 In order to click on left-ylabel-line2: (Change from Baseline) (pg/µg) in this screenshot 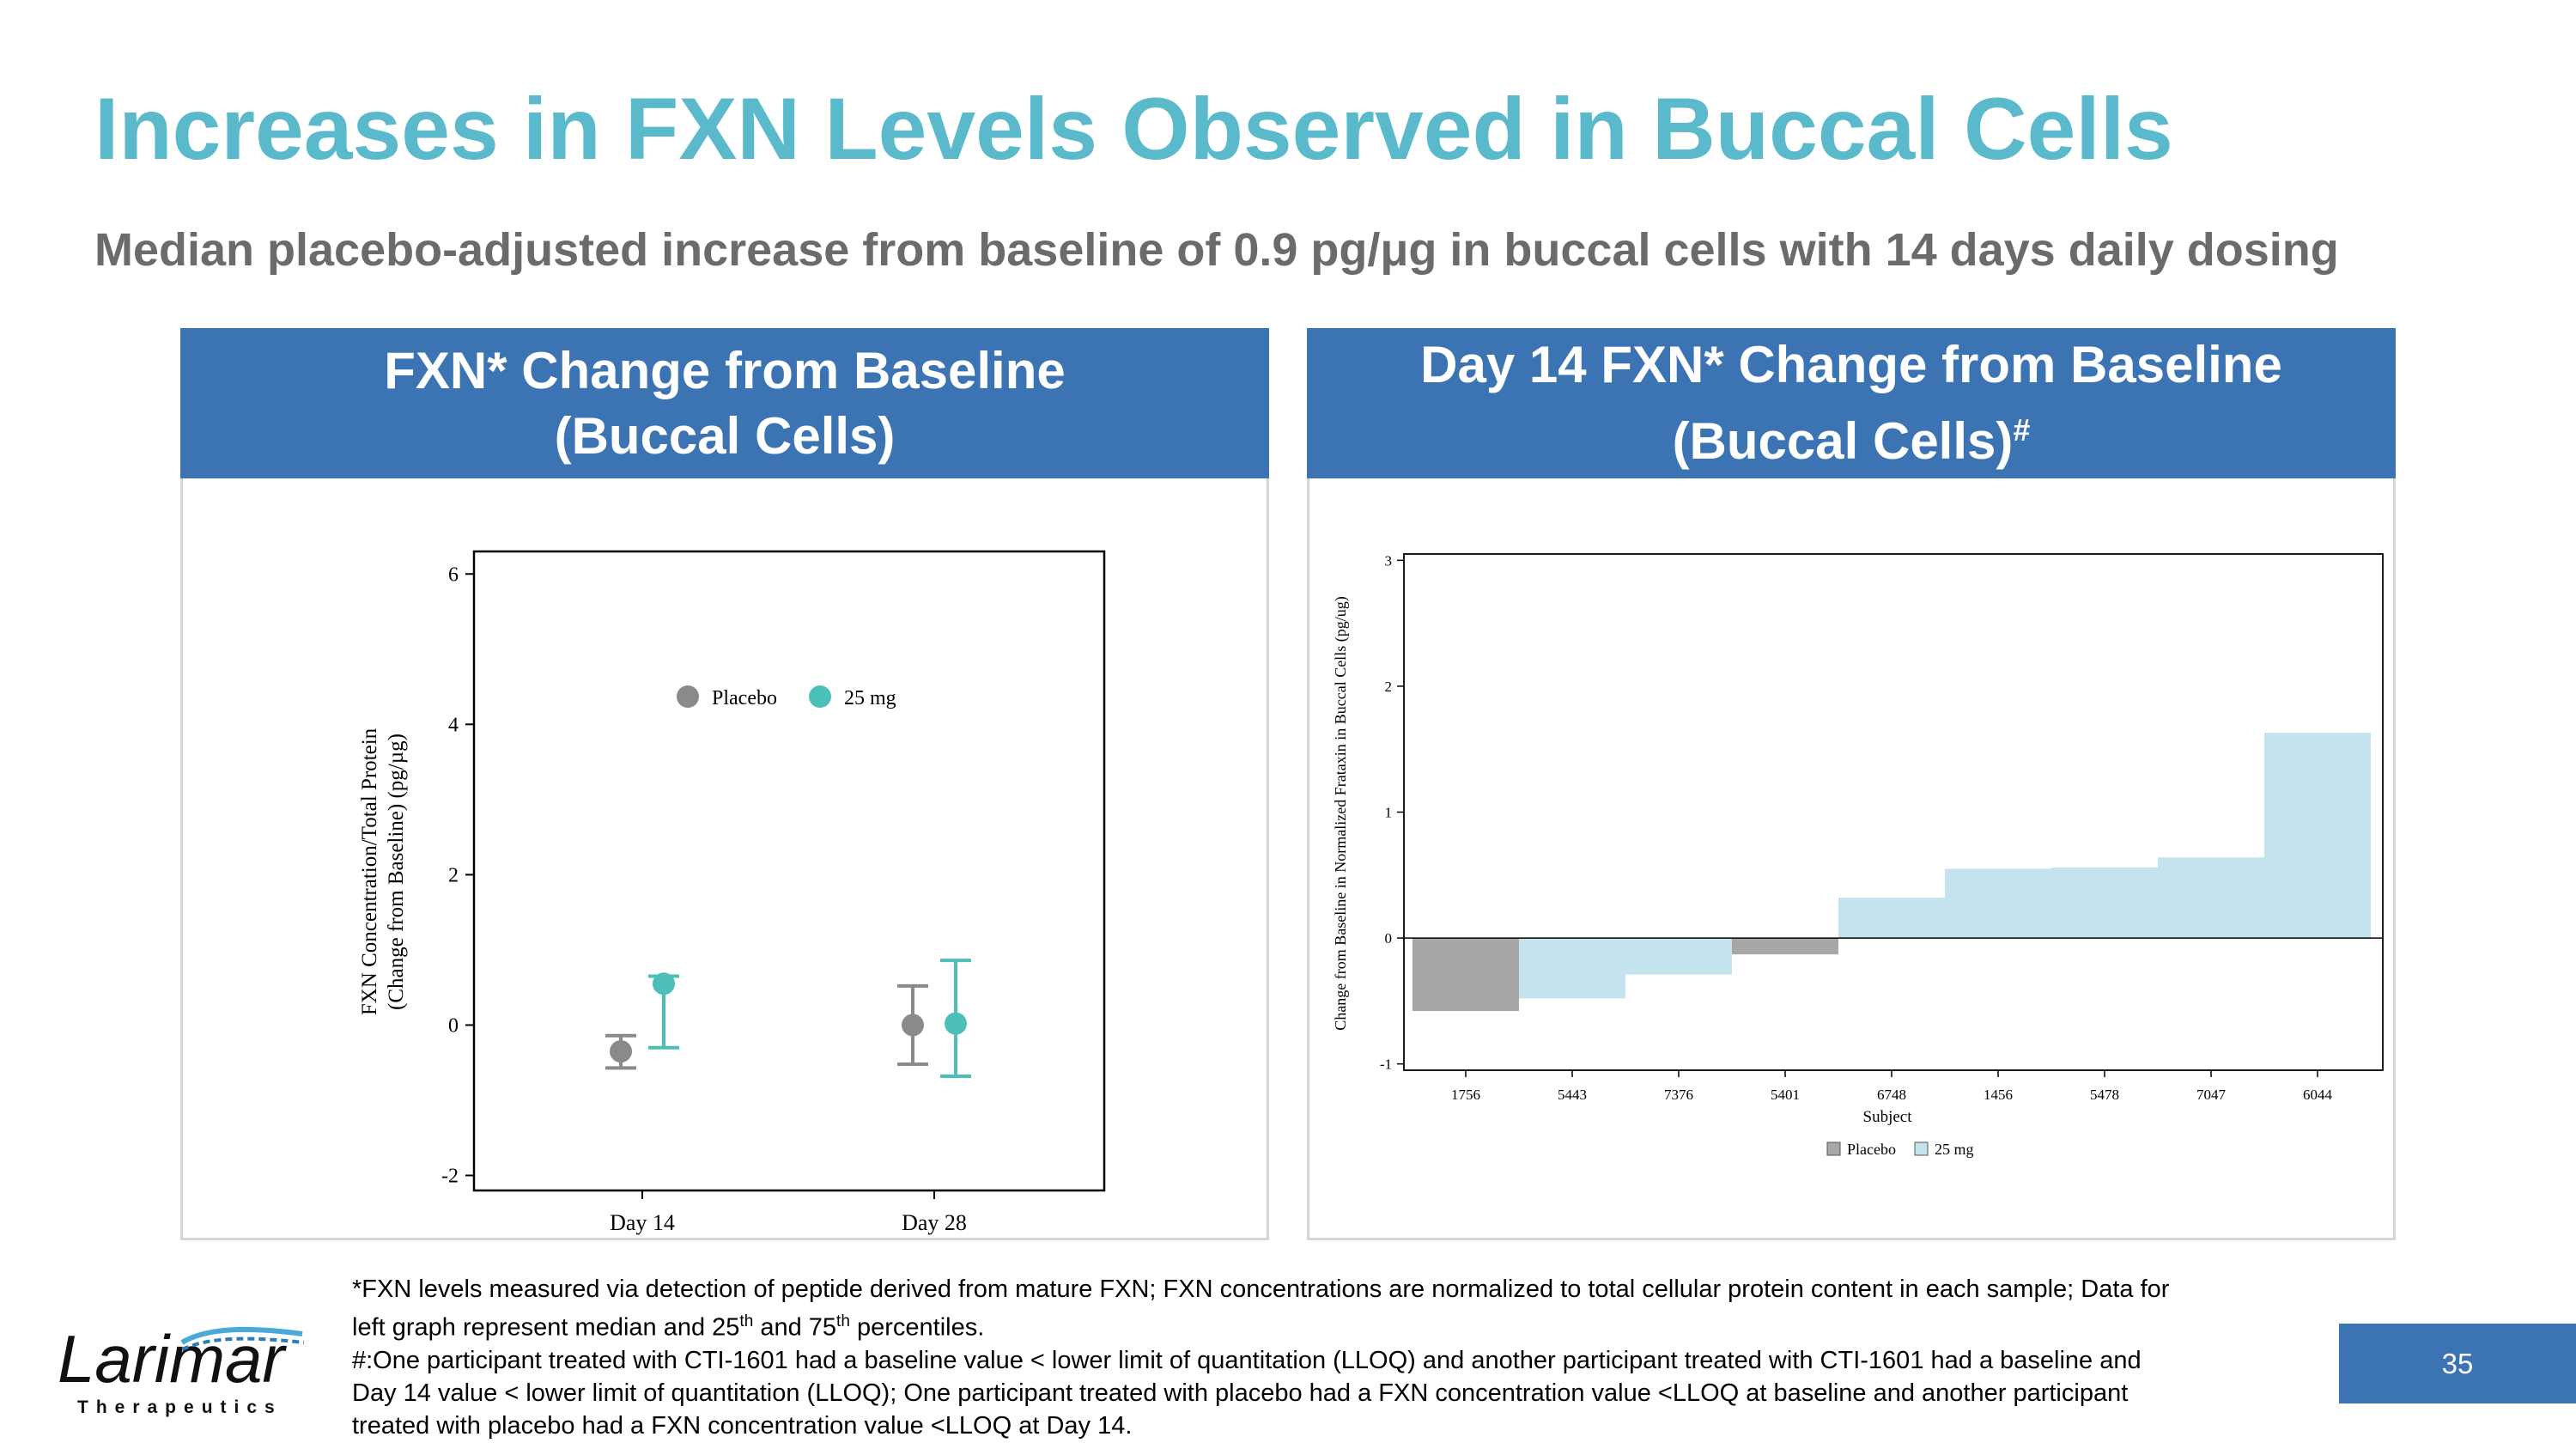, I will do `click(397, 872)`.